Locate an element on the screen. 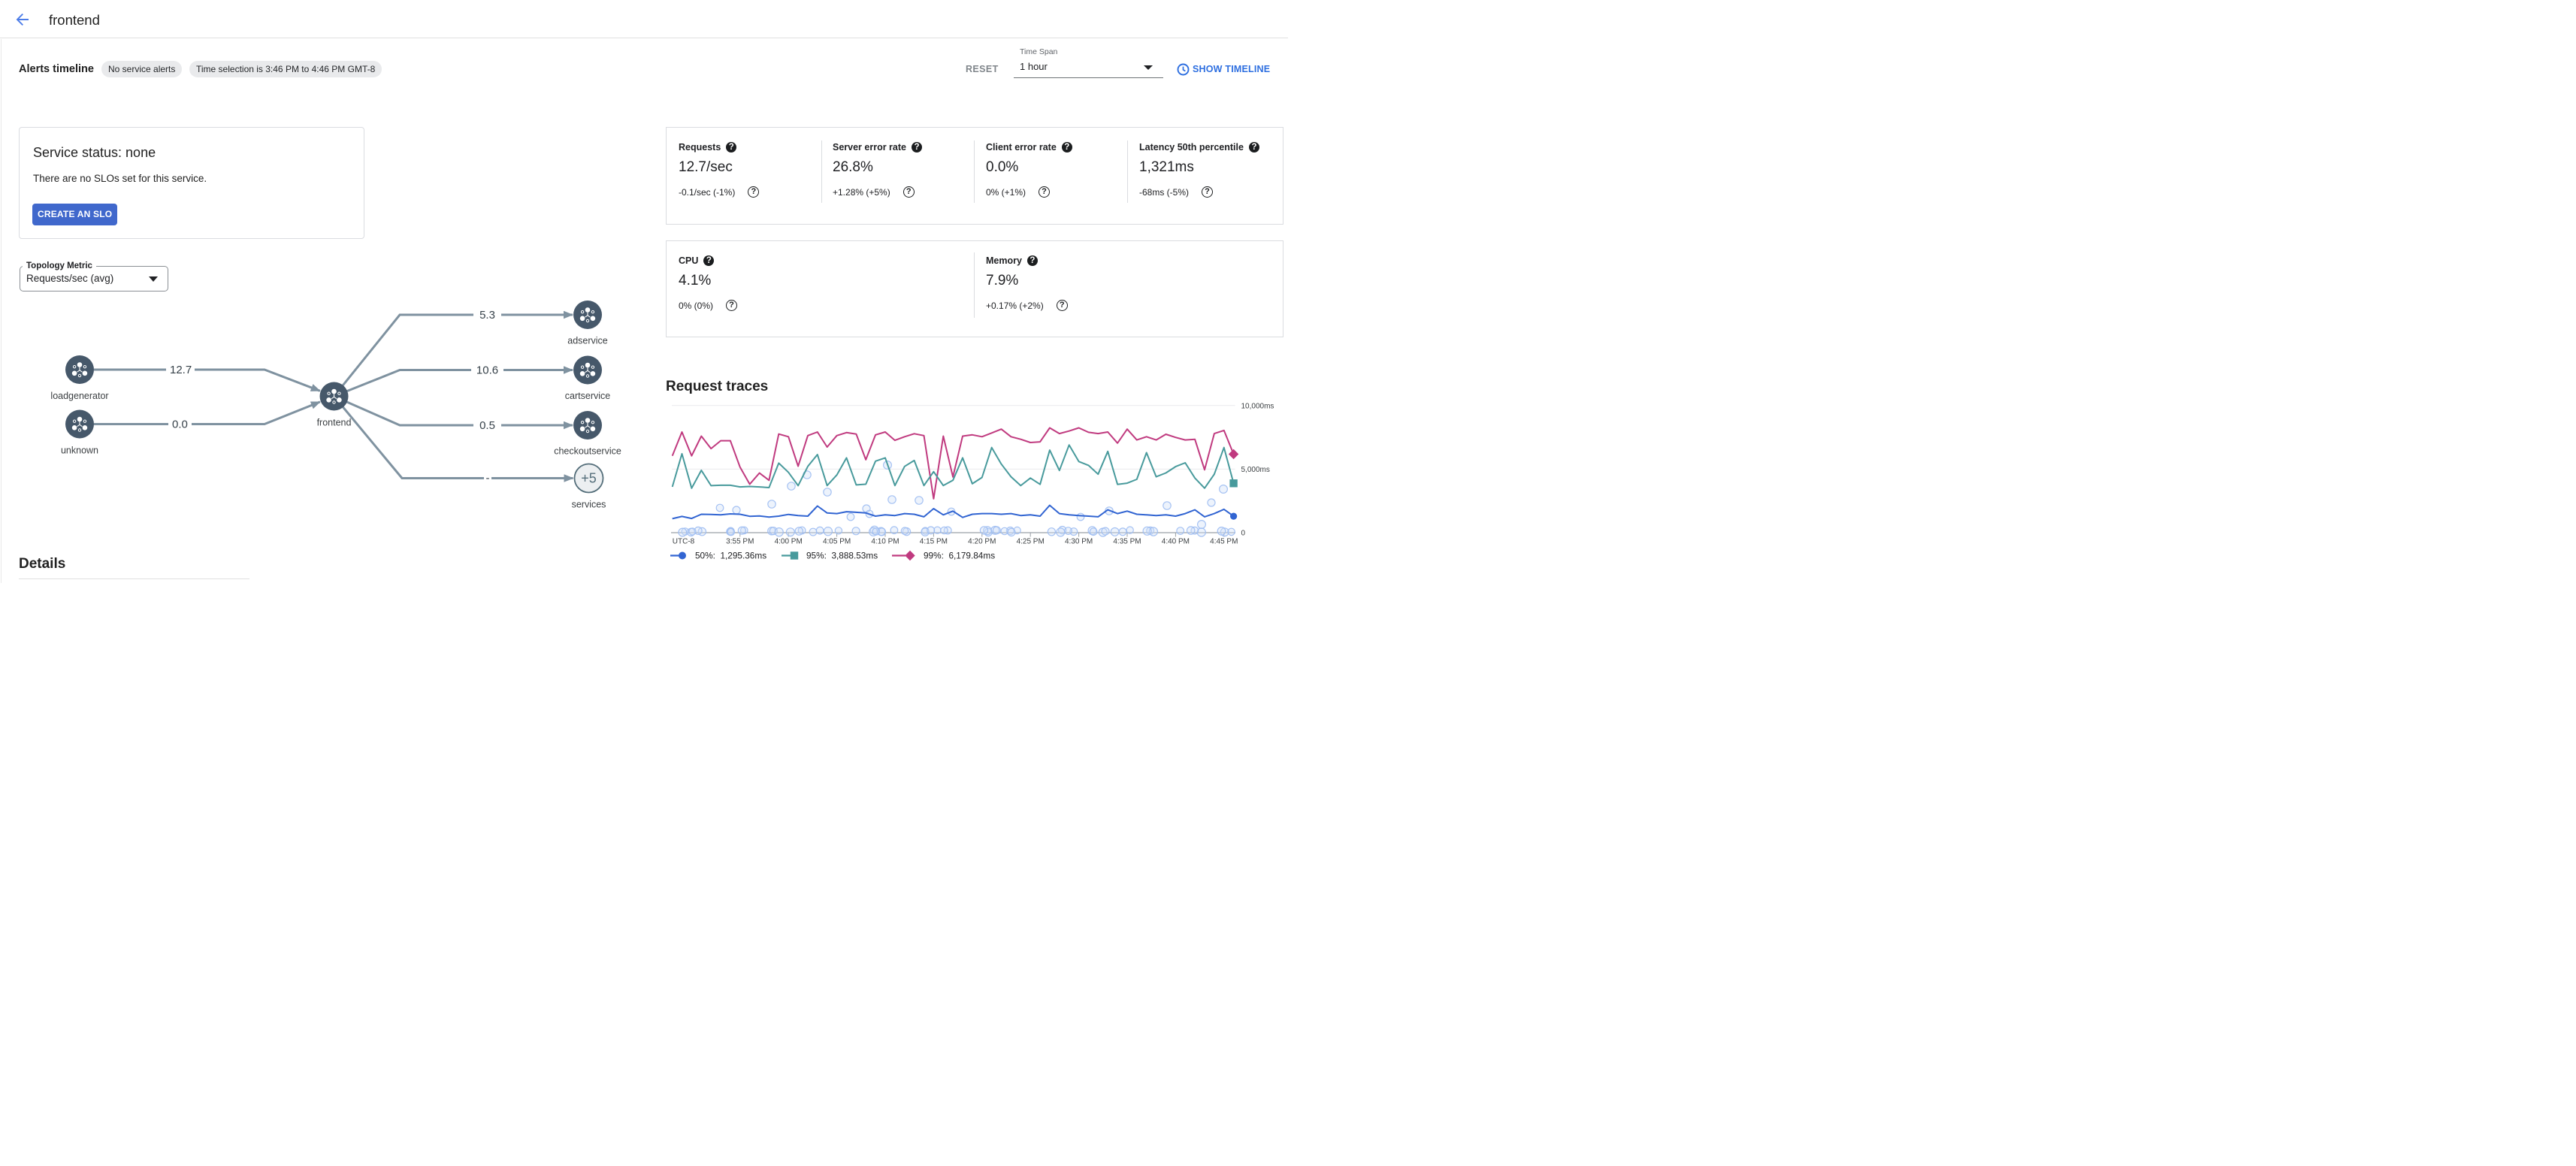 This screenshot has width=2576, height=1166. svg-text: services is located at coordinates (589, 505).